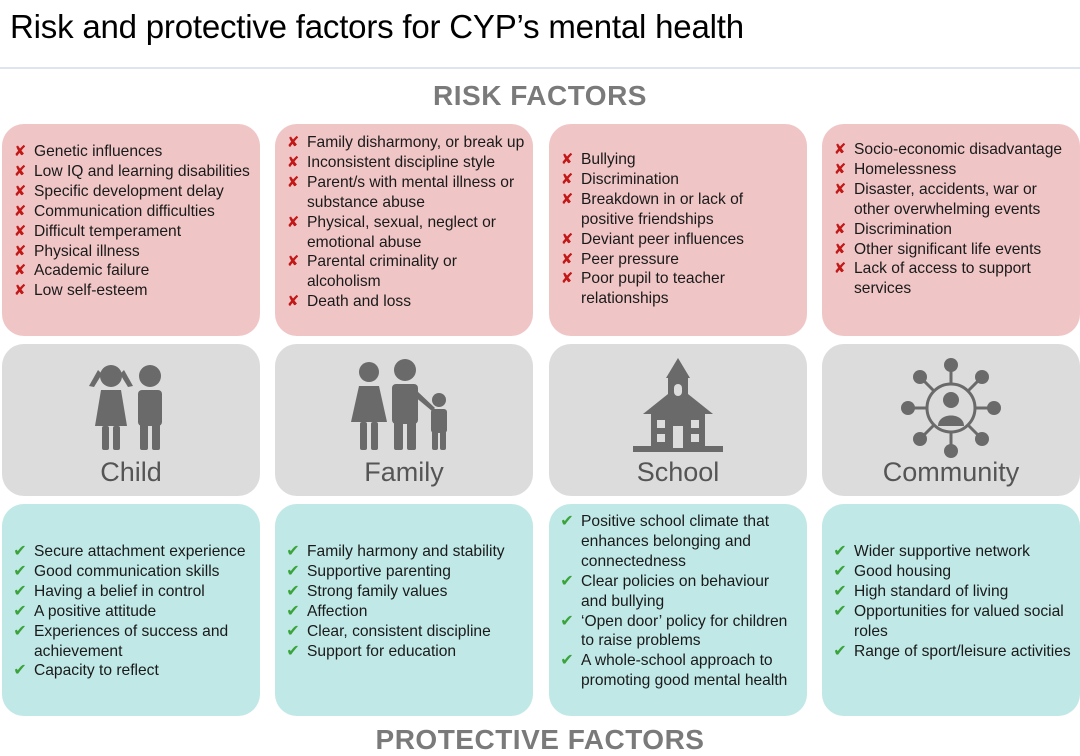  I want to click on risk-factor-item: ✘ Difficult temperament, so click(132, 232).